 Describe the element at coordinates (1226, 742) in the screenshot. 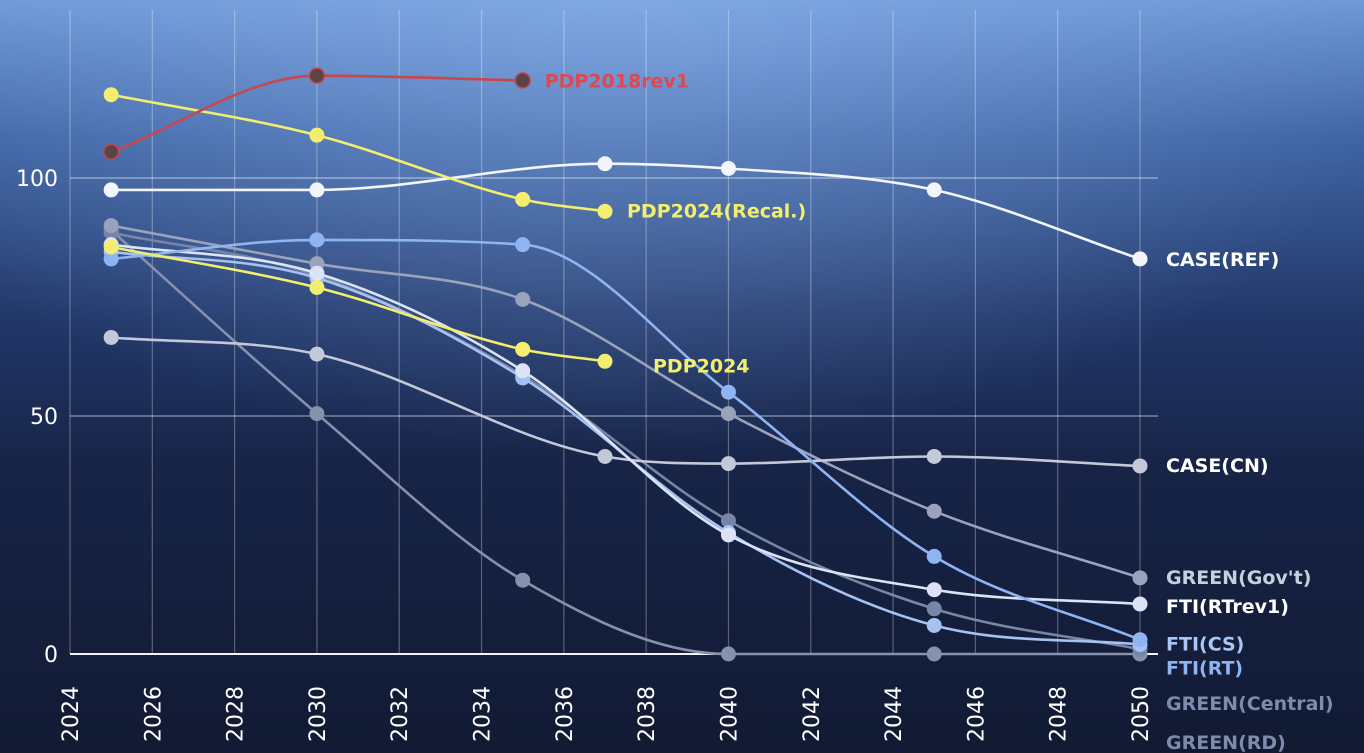

I see `series-label-green-rd: GREEN(RD)` at that location.